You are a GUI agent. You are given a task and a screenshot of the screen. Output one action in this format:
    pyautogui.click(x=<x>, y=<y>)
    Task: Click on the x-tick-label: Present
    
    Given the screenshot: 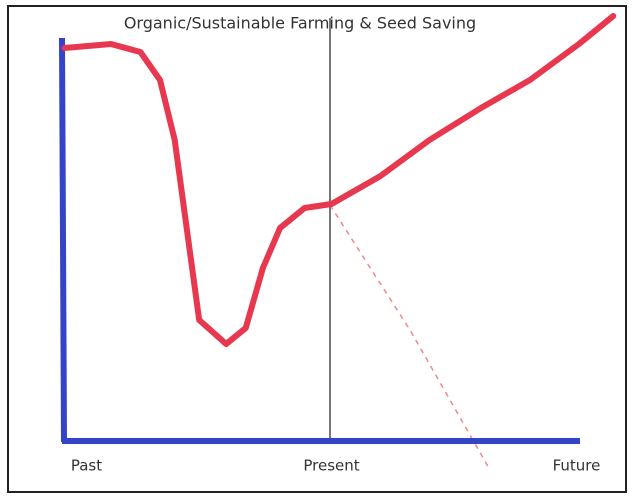 What is the action you would take?
    pyautogui.click(x=331, y=466)
    